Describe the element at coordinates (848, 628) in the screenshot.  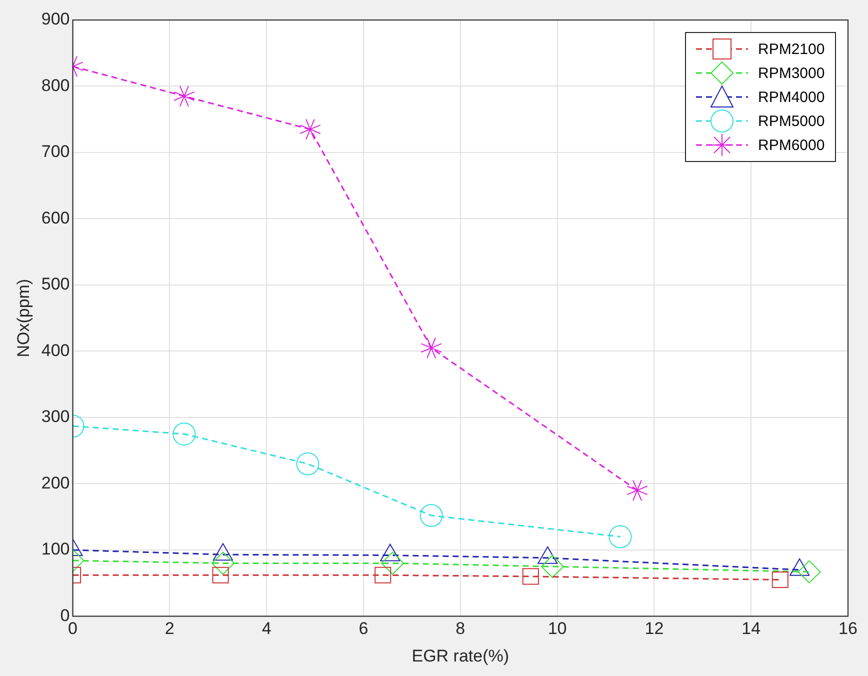
I see `x-tick-label: 16` at that location.